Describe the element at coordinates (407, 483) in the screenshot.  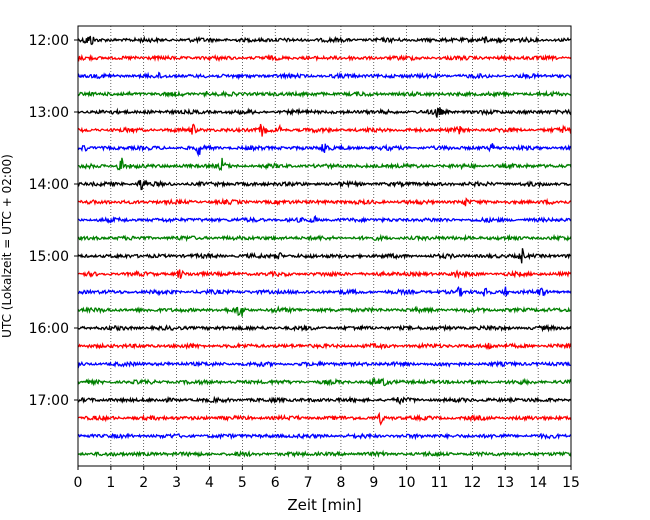
I see `x-tick-label: 10` at that location.